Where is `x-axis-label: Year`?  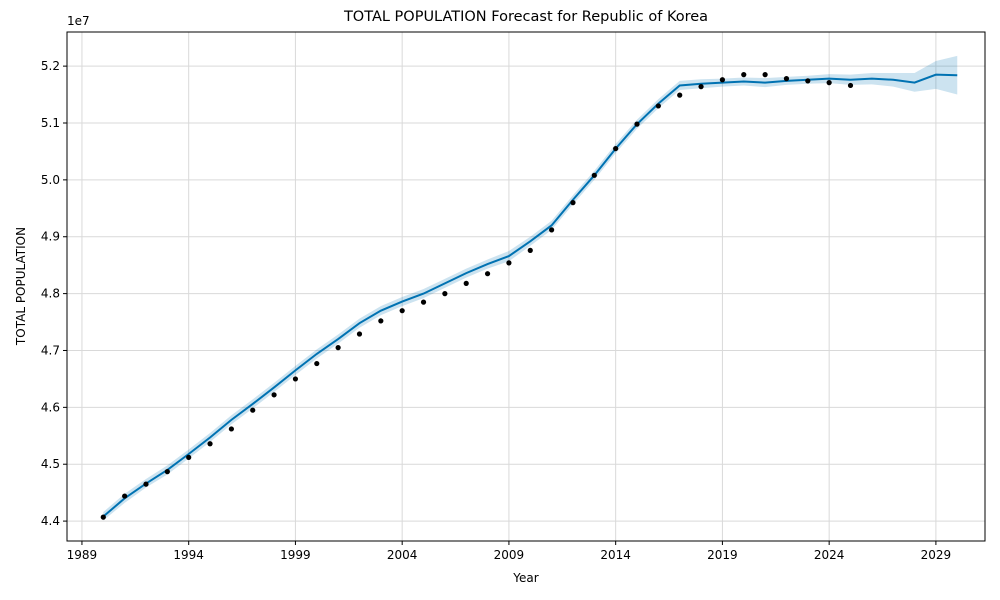
x-axis-label: Year is located at coordinates (525, 578).